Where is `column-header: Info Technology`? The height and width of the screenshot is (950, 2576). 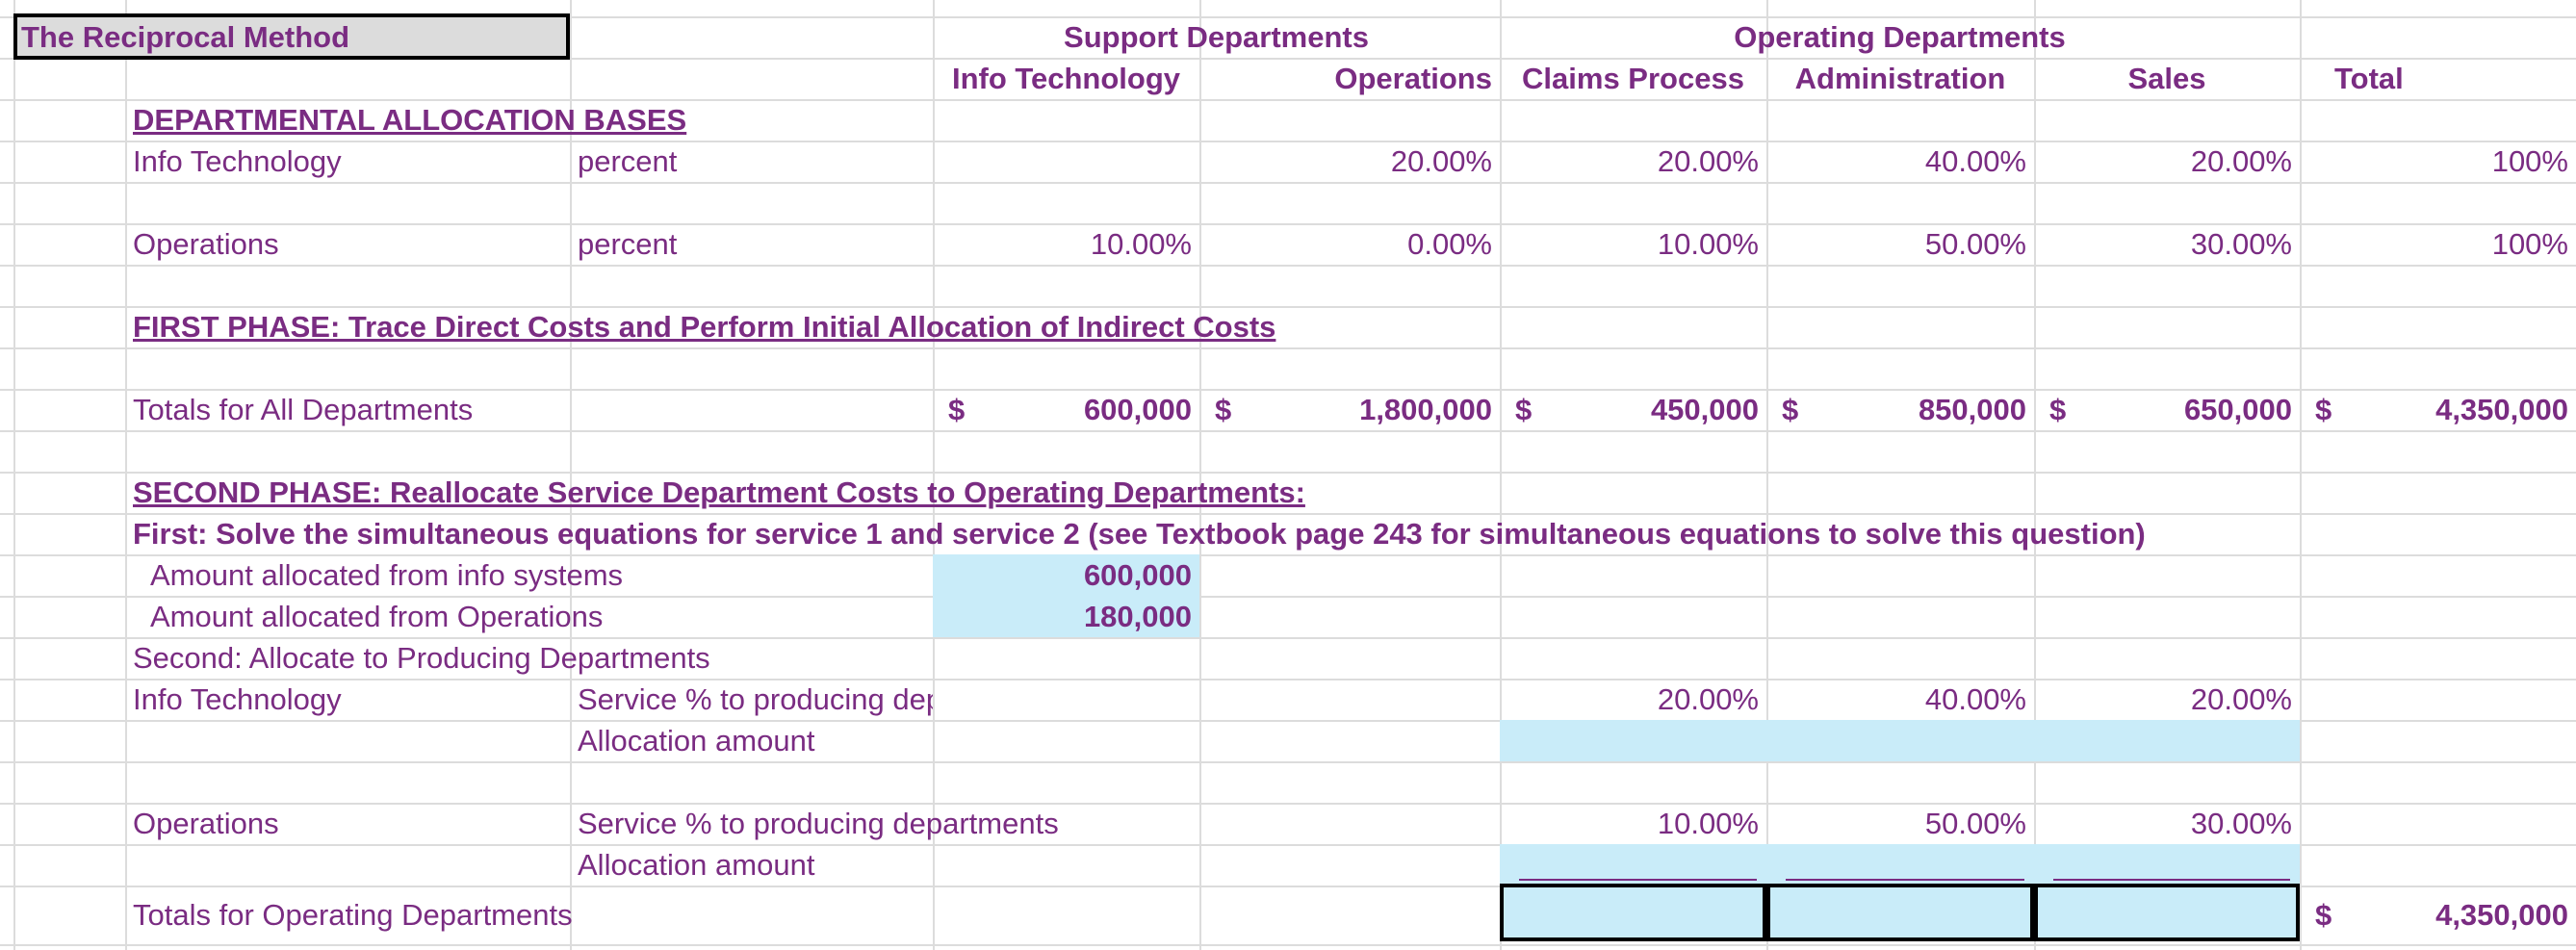
column-header: Info Technology is located at coordinates (1066, 78).